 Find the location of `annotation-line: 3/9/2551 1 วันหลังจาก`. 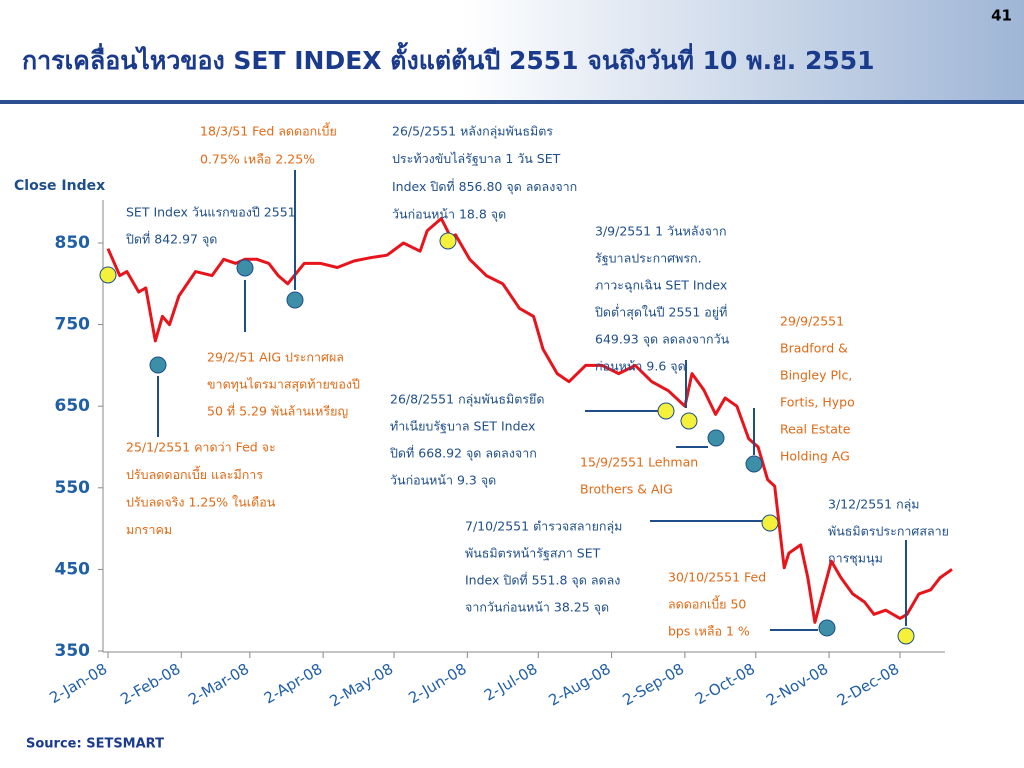

annotation-line: 3/9/2551 1 วันหลังจาก is located at coordinates (661, 231).